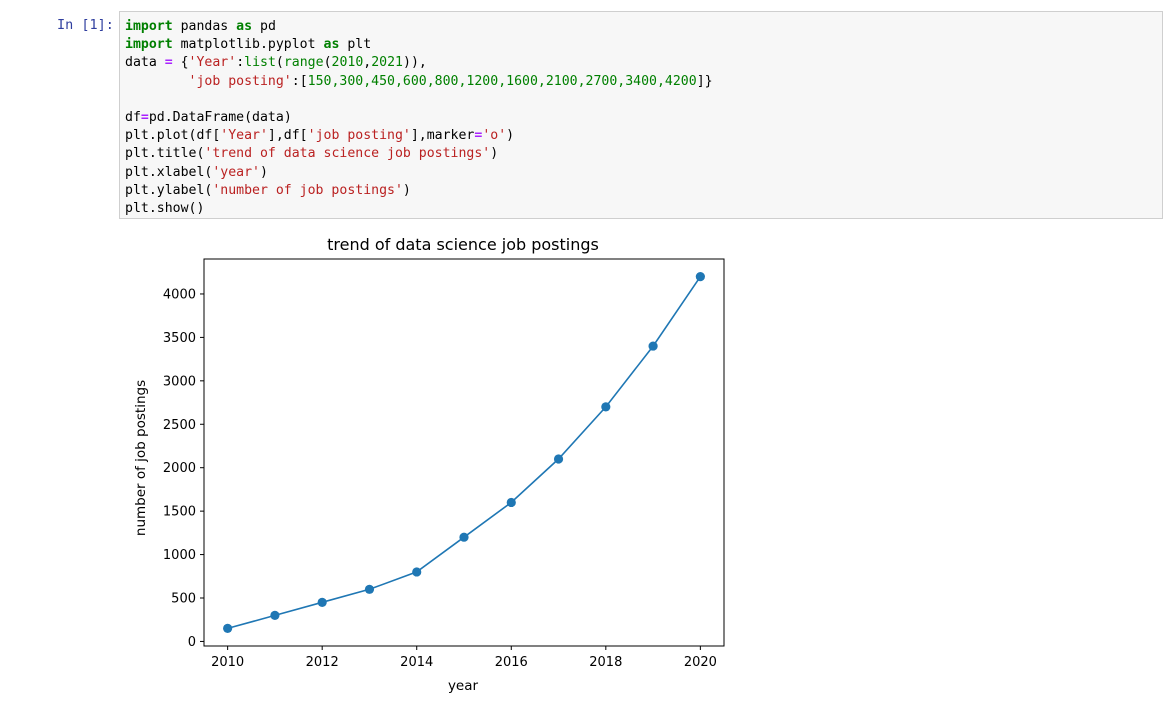 This screenshot has width=1170, height=711. I want to click on y-tick-label: 4000, so click(179, 294).